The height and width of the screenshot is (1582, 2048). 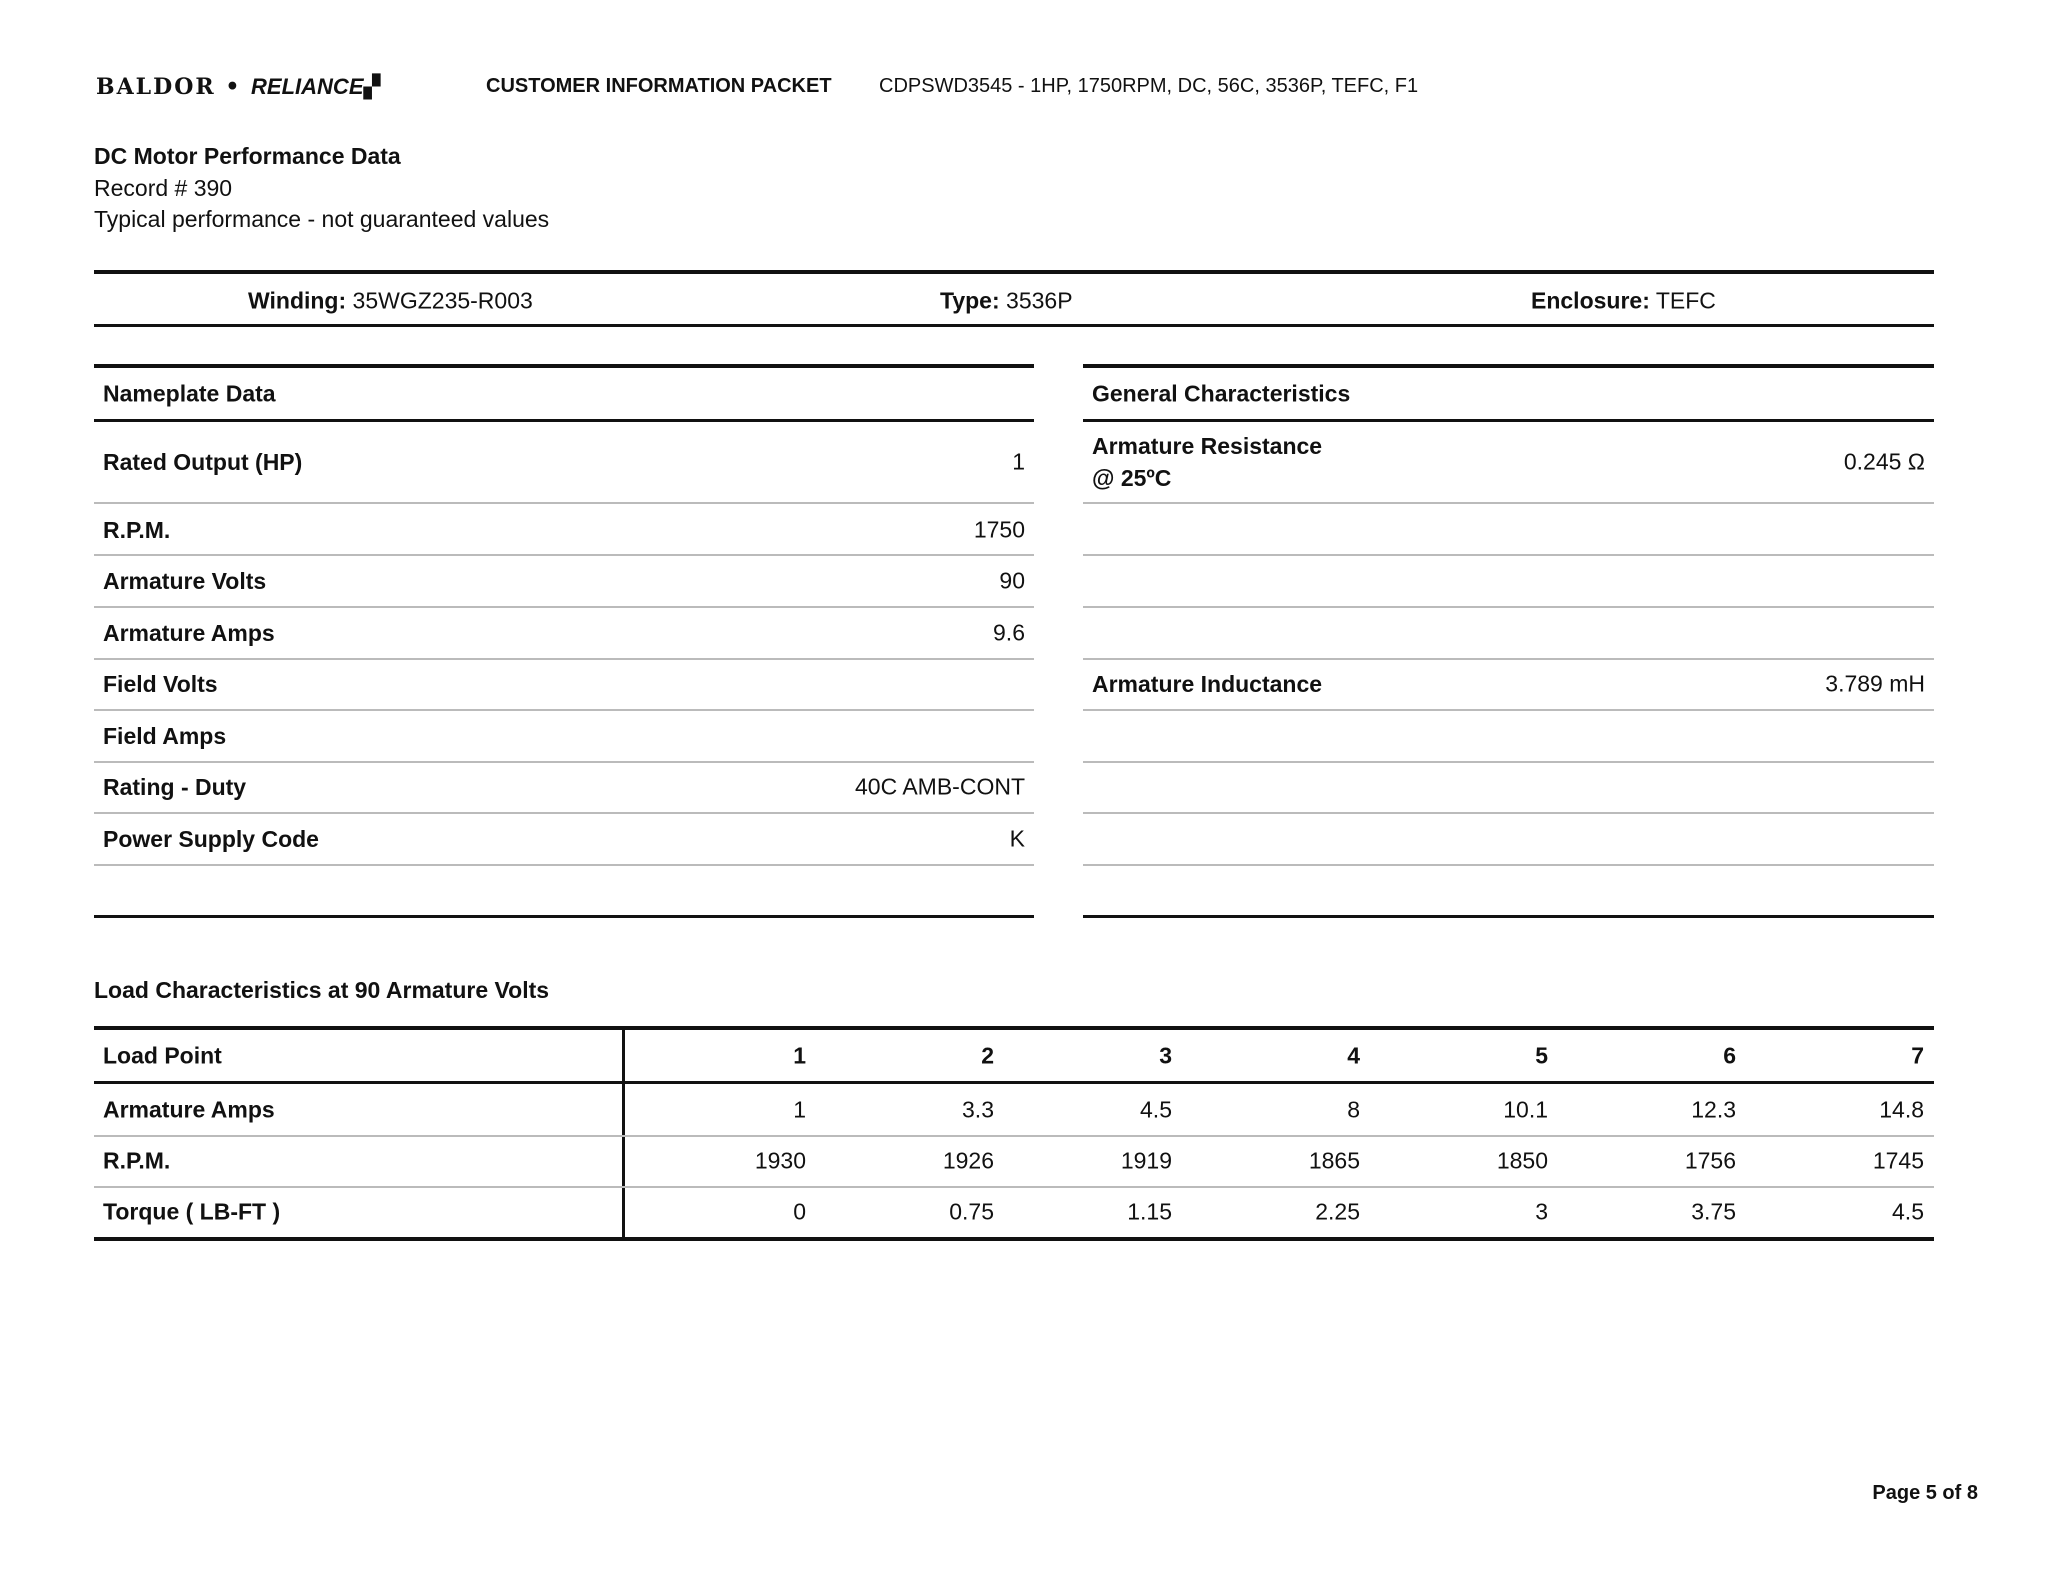 What do you see at coordinates (978, 1109) in the screenshot?
I see `load-cell: 3.3` at bounding box center [978, 1109].